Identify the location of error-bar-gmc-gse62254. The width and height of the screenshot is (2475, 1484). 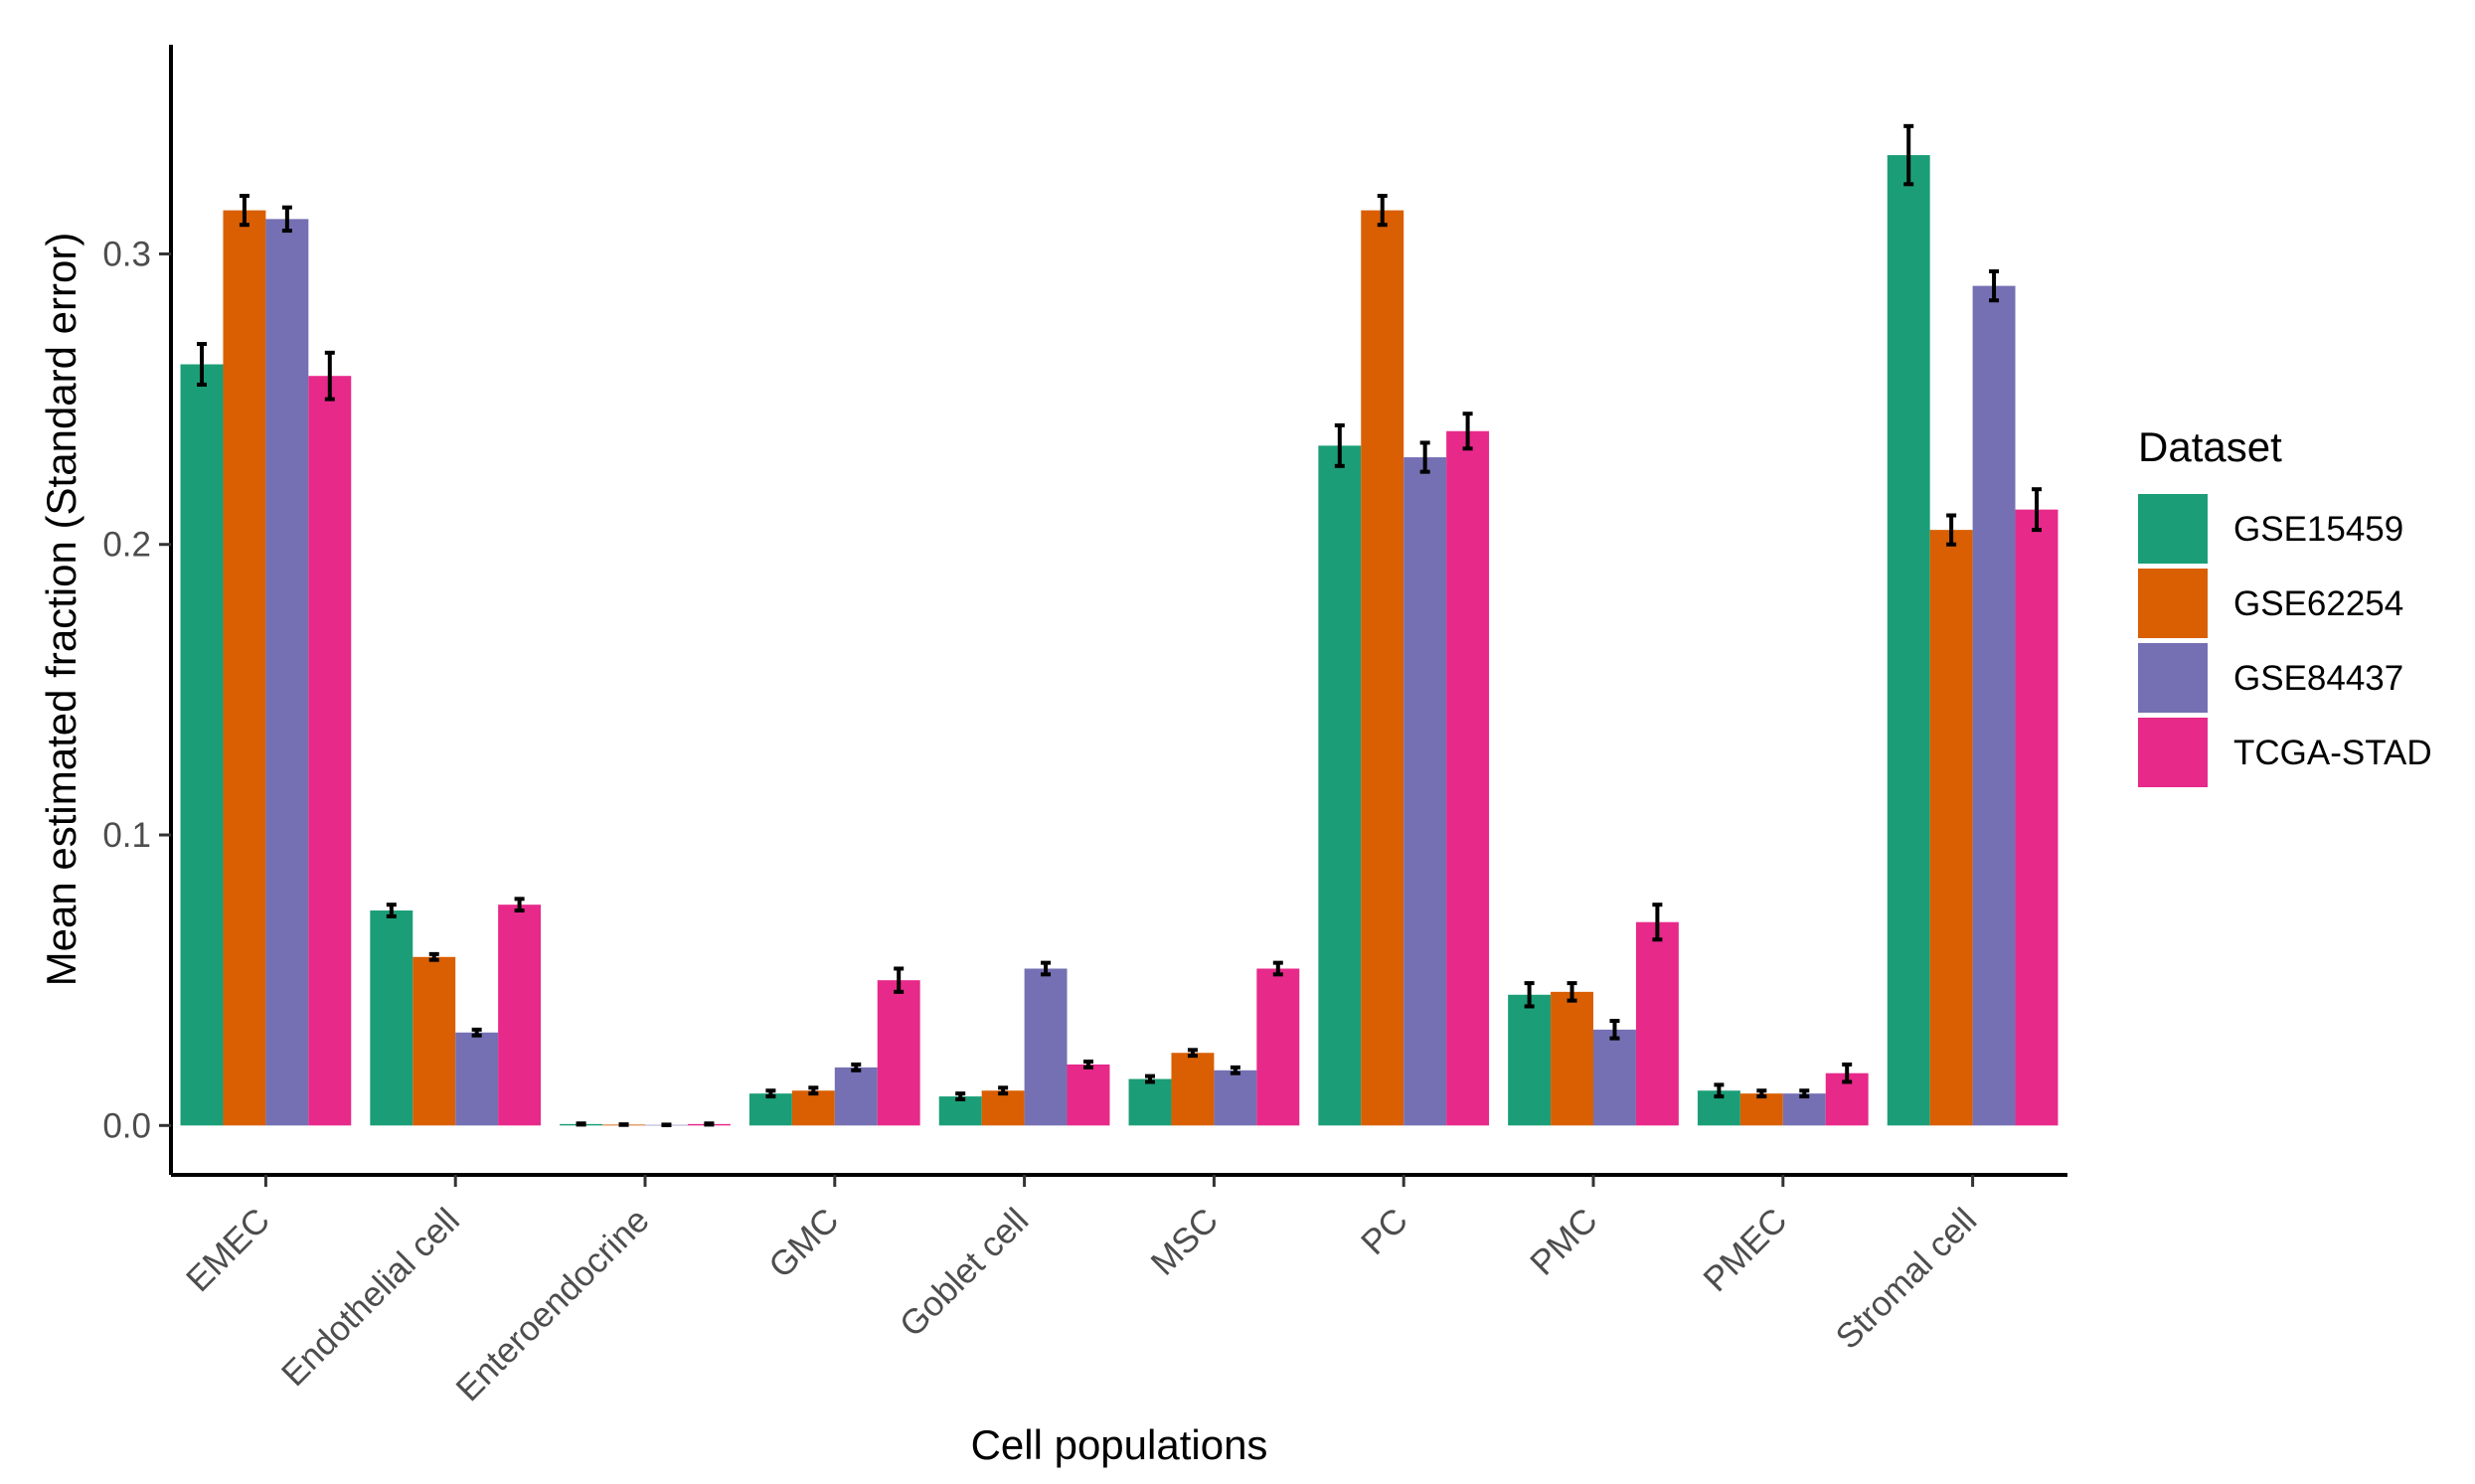
(814, 1090).